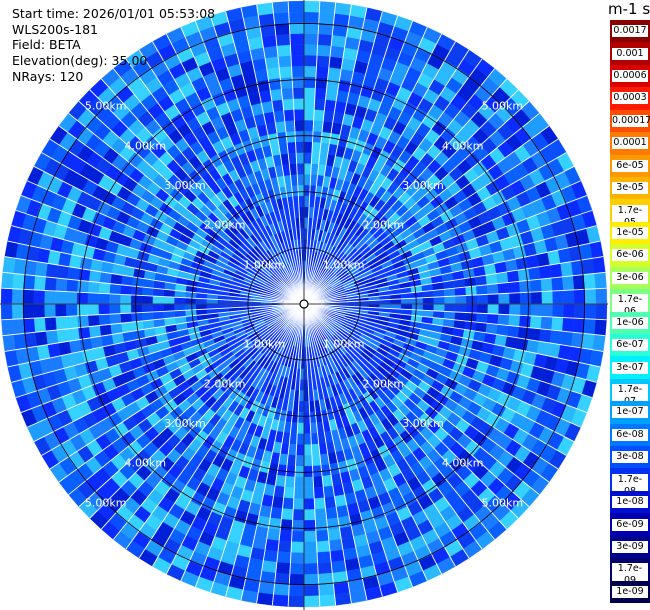 This screenshot has height=610, width=650. I want to click on colorbar-tick-label: 6e-07, so click(630, 345).